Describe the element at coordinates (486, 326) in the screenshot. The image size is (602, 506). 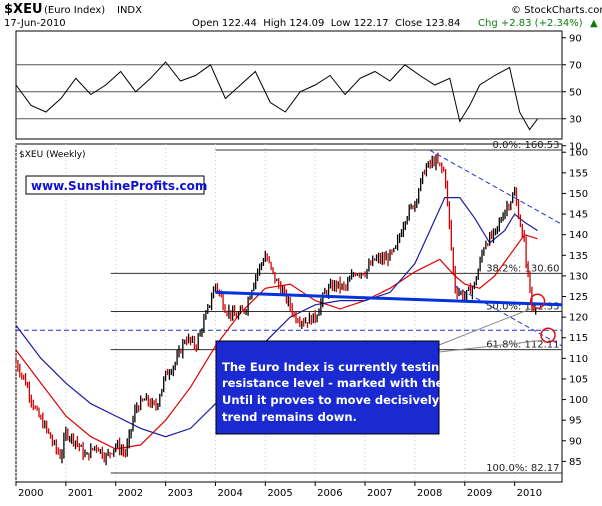
I see `pointer-line-current` at that location.